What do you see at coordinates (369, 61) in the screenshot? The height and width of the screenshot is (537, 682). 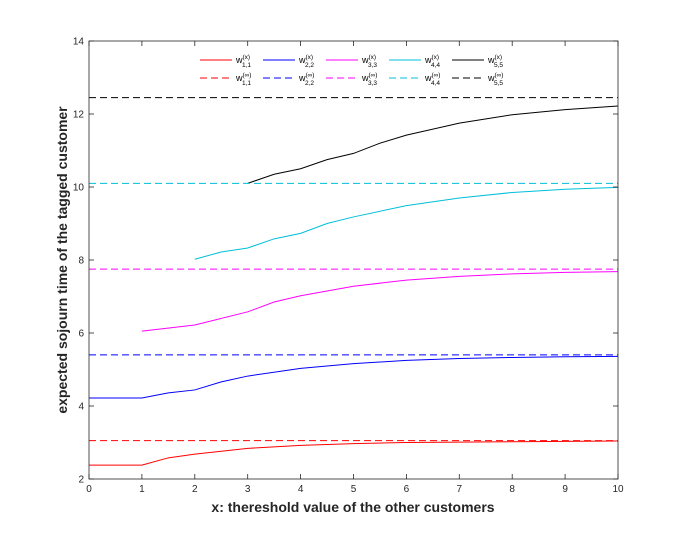 I see `legend-entry: w(x) 3,3` at bounding box center [369, 61].